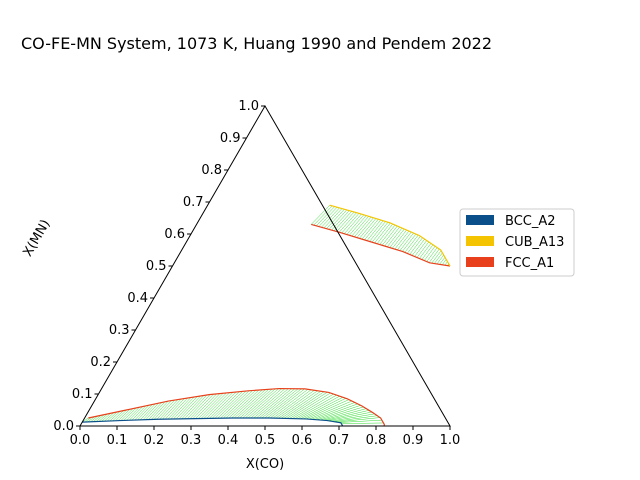 Image resolution: width=640 pixels, height=480 pixels. What do you see at coordinates (265, 437) in the screenshot?
I see `x-axis-ticks: 0.0 0.1 0.2 0.3 0.4 0.5 0.6 0.7 0.8 0.9 1.0` at bounding box center [265, 437].